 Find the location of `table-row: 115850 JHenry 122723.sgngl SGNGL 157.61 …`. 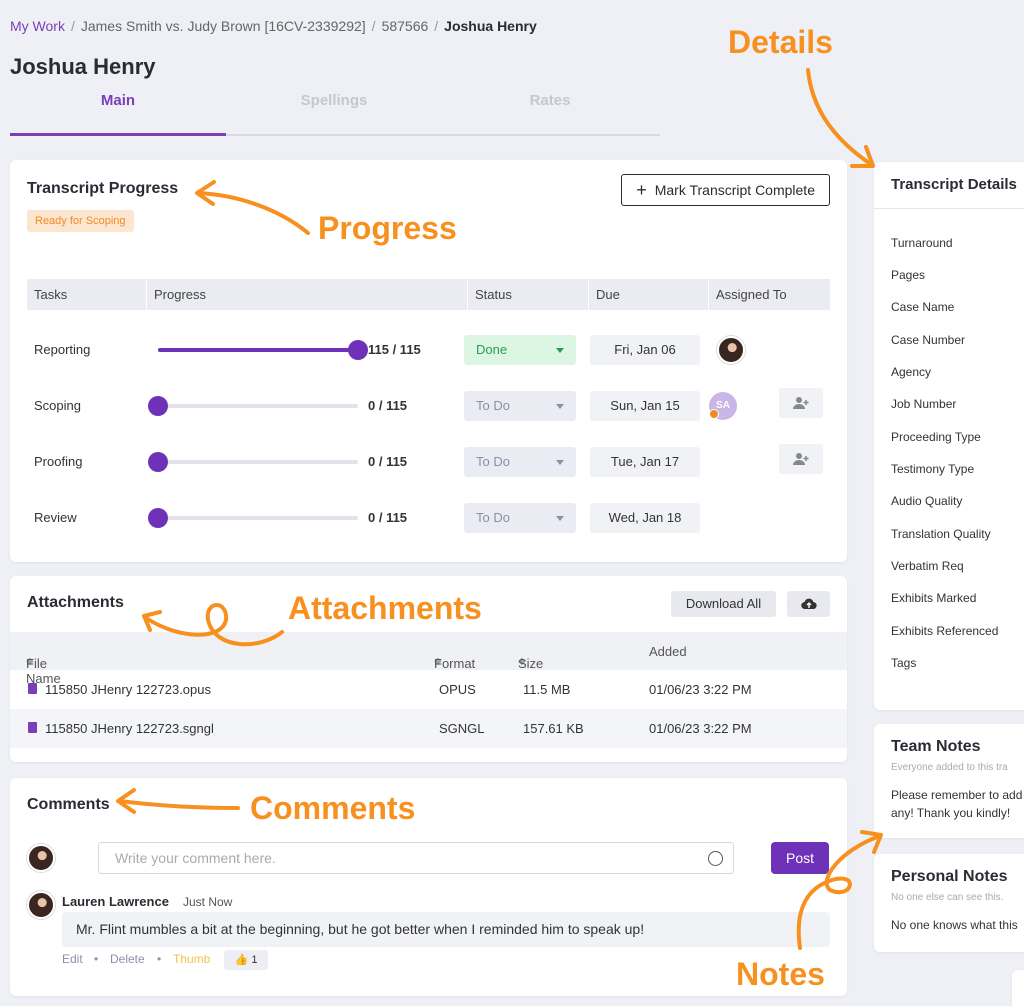

table-row: 115850 JHenry 122723.sgngl SGNGL 157.61 … is located at coordinates (428, 728).